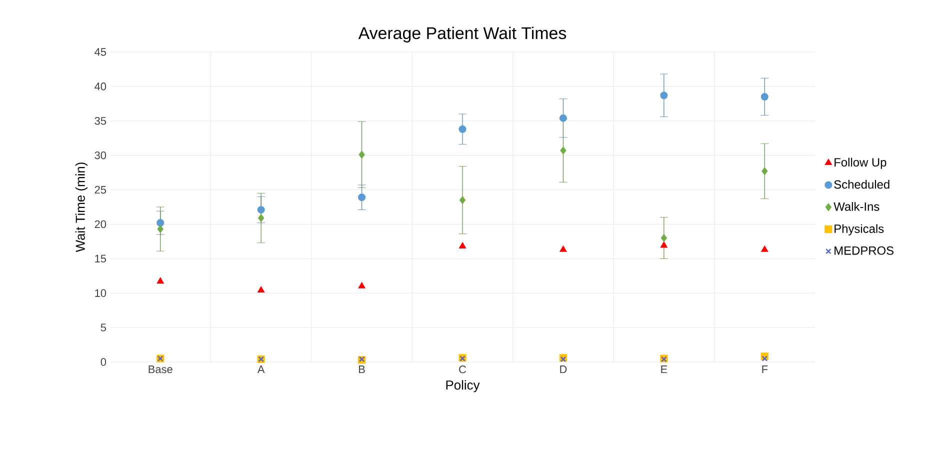 The height and width of the screenshot is (457, 942). What do you see at coordinates (462, 370) in the screenshot?
I see `x-tick-label: C` at bounding box center [462, 370].